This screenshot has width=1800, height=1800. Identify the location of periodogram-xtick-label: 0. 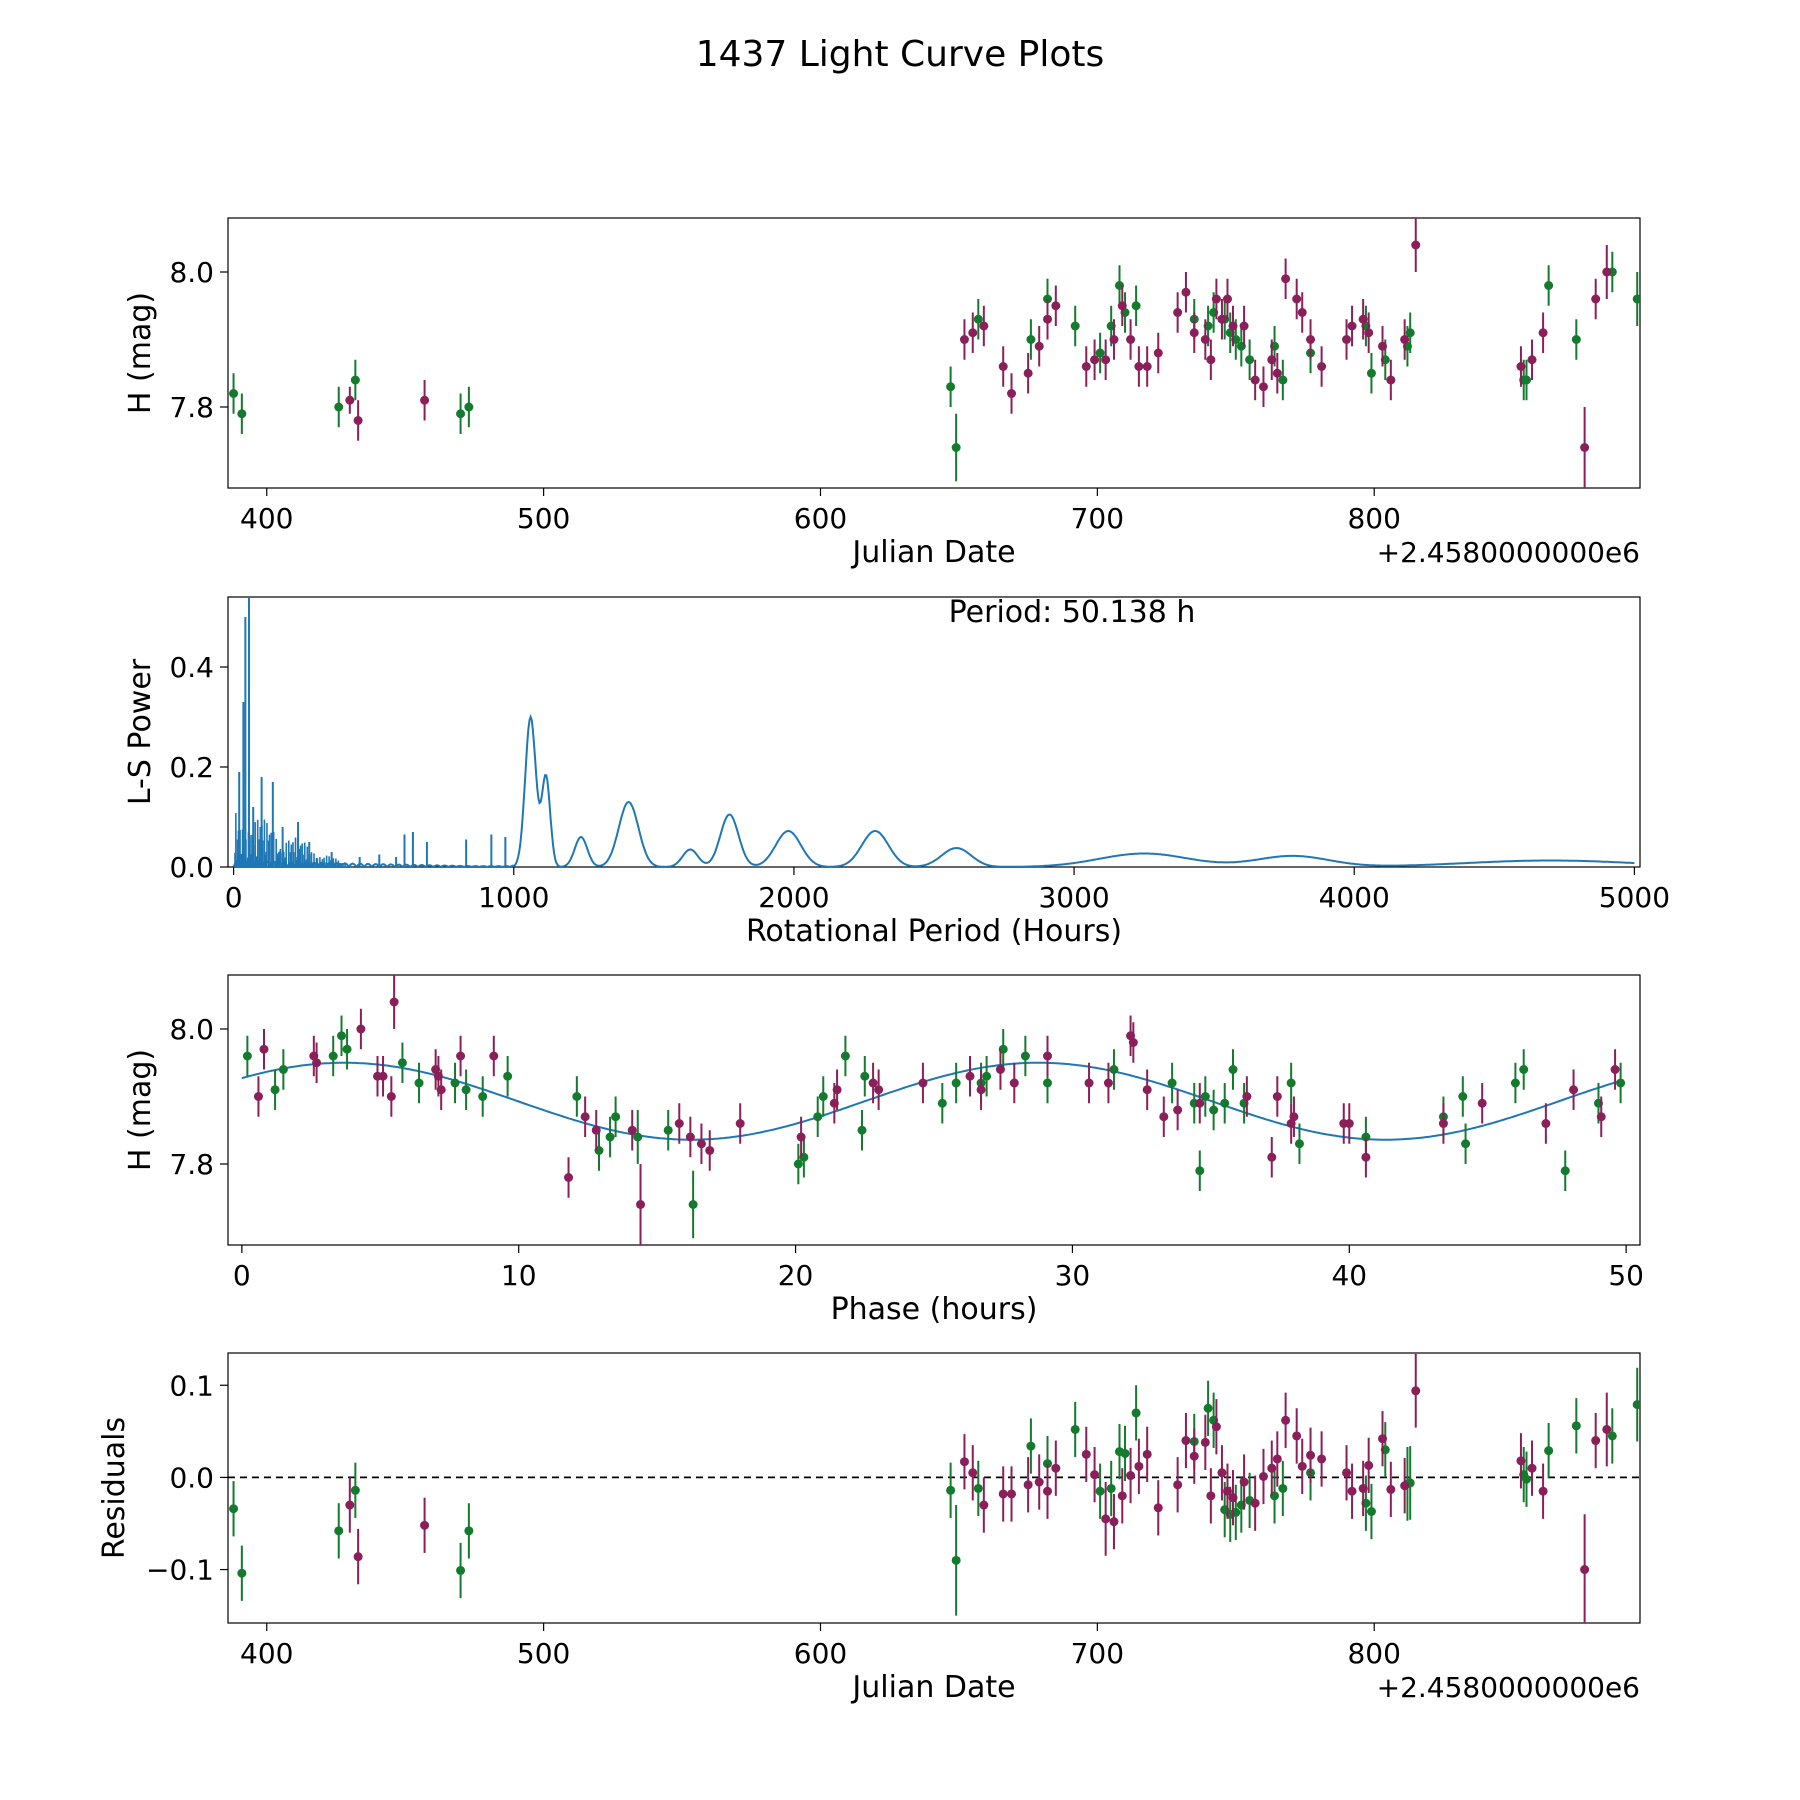
(234, 897).